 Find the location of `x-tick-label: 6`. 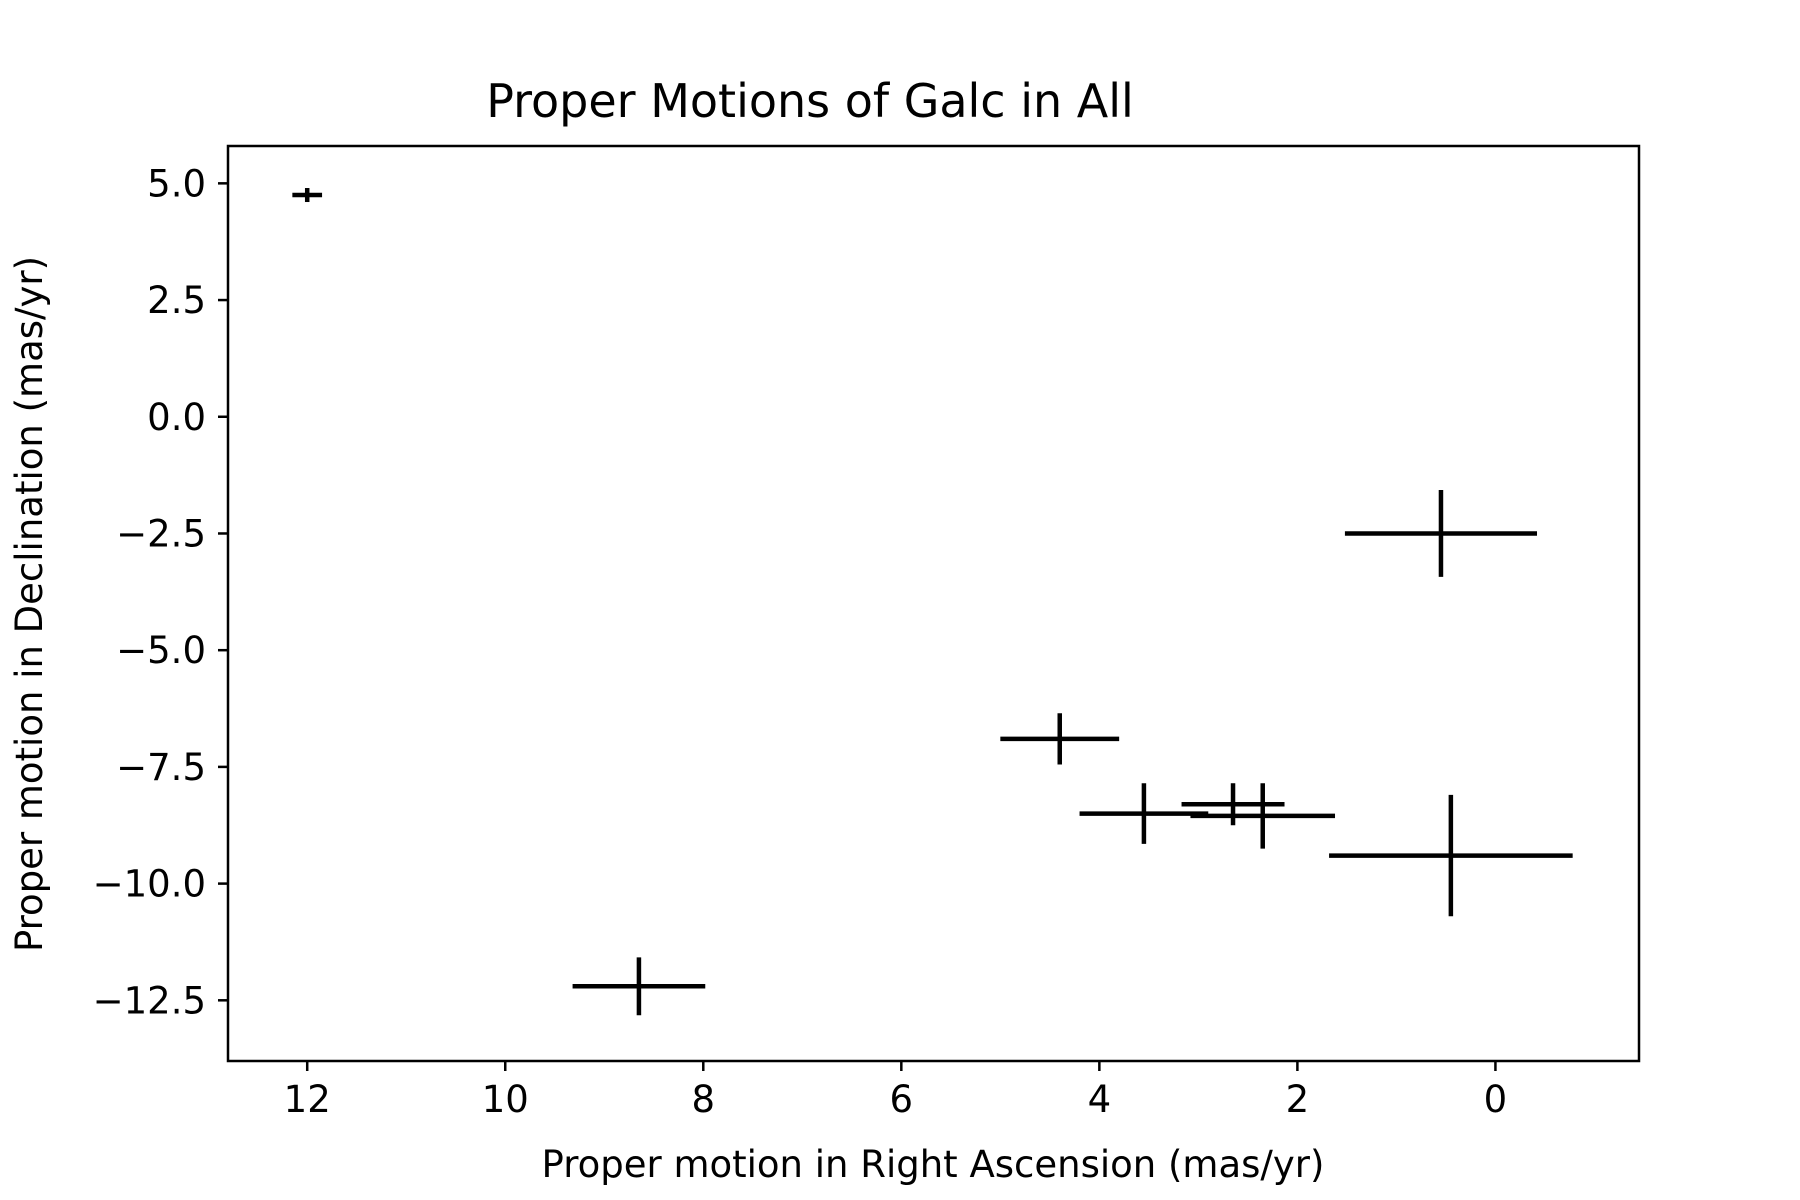

x-tick-label: 6 is located at coordinates (902, 1099).